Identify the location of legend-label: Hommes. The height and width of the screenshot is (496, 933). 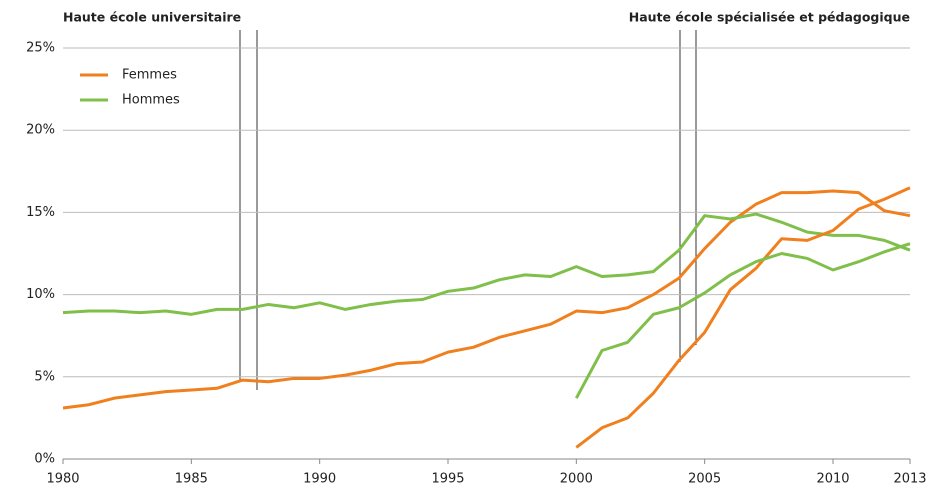
(151, 100).